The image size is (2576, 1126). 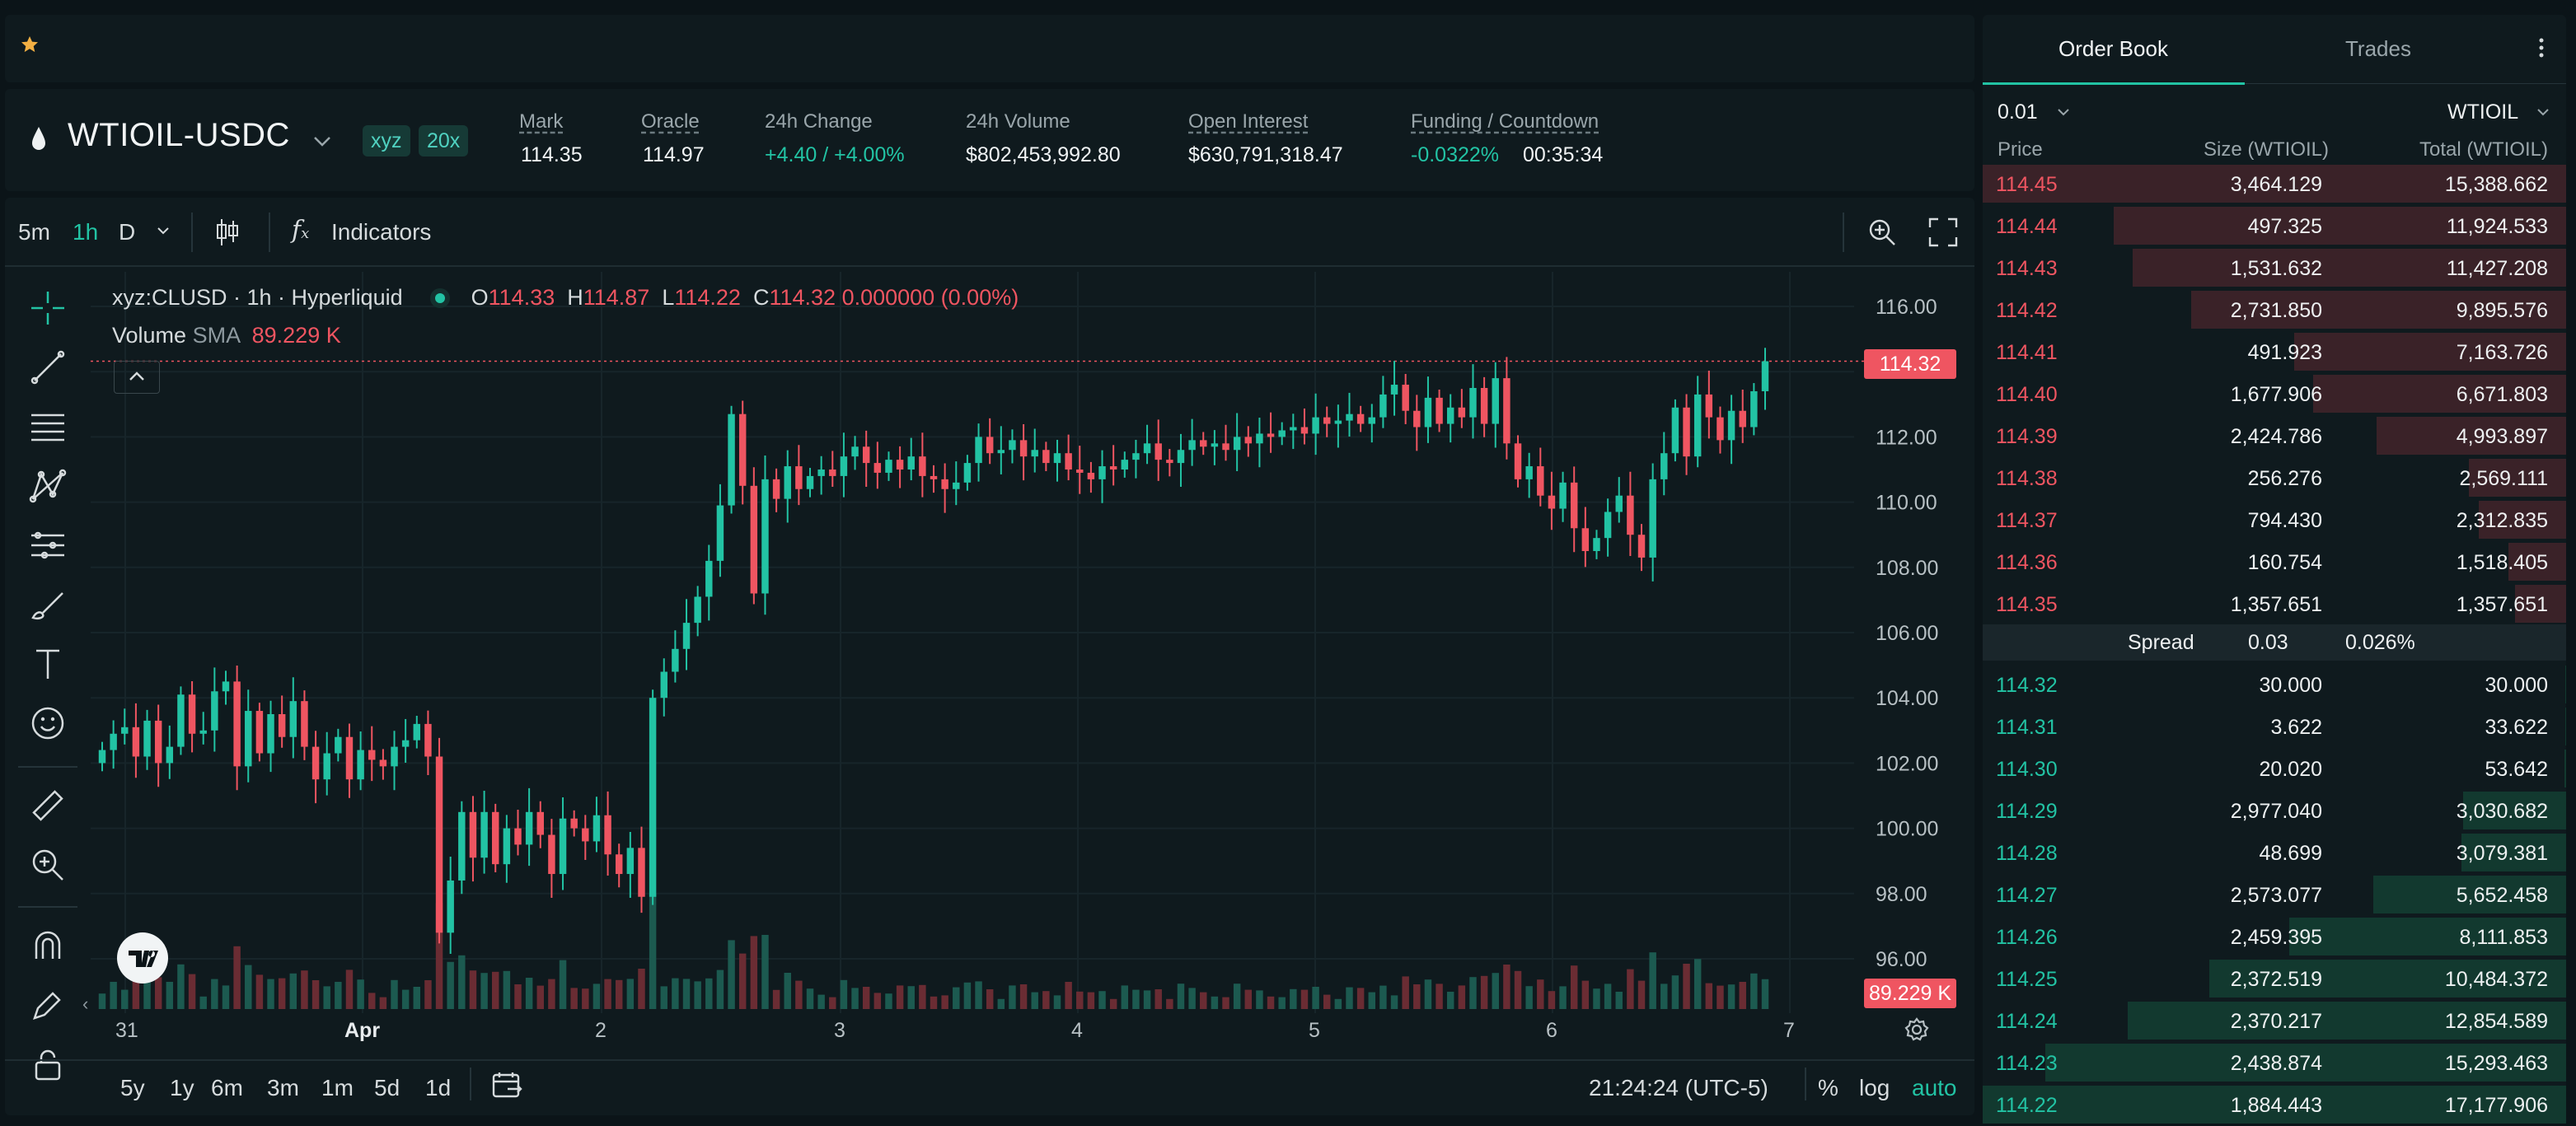 I want to click on bid-row: 114.22 1,884.443 17,177.906, so click(x=2274, y=1105).